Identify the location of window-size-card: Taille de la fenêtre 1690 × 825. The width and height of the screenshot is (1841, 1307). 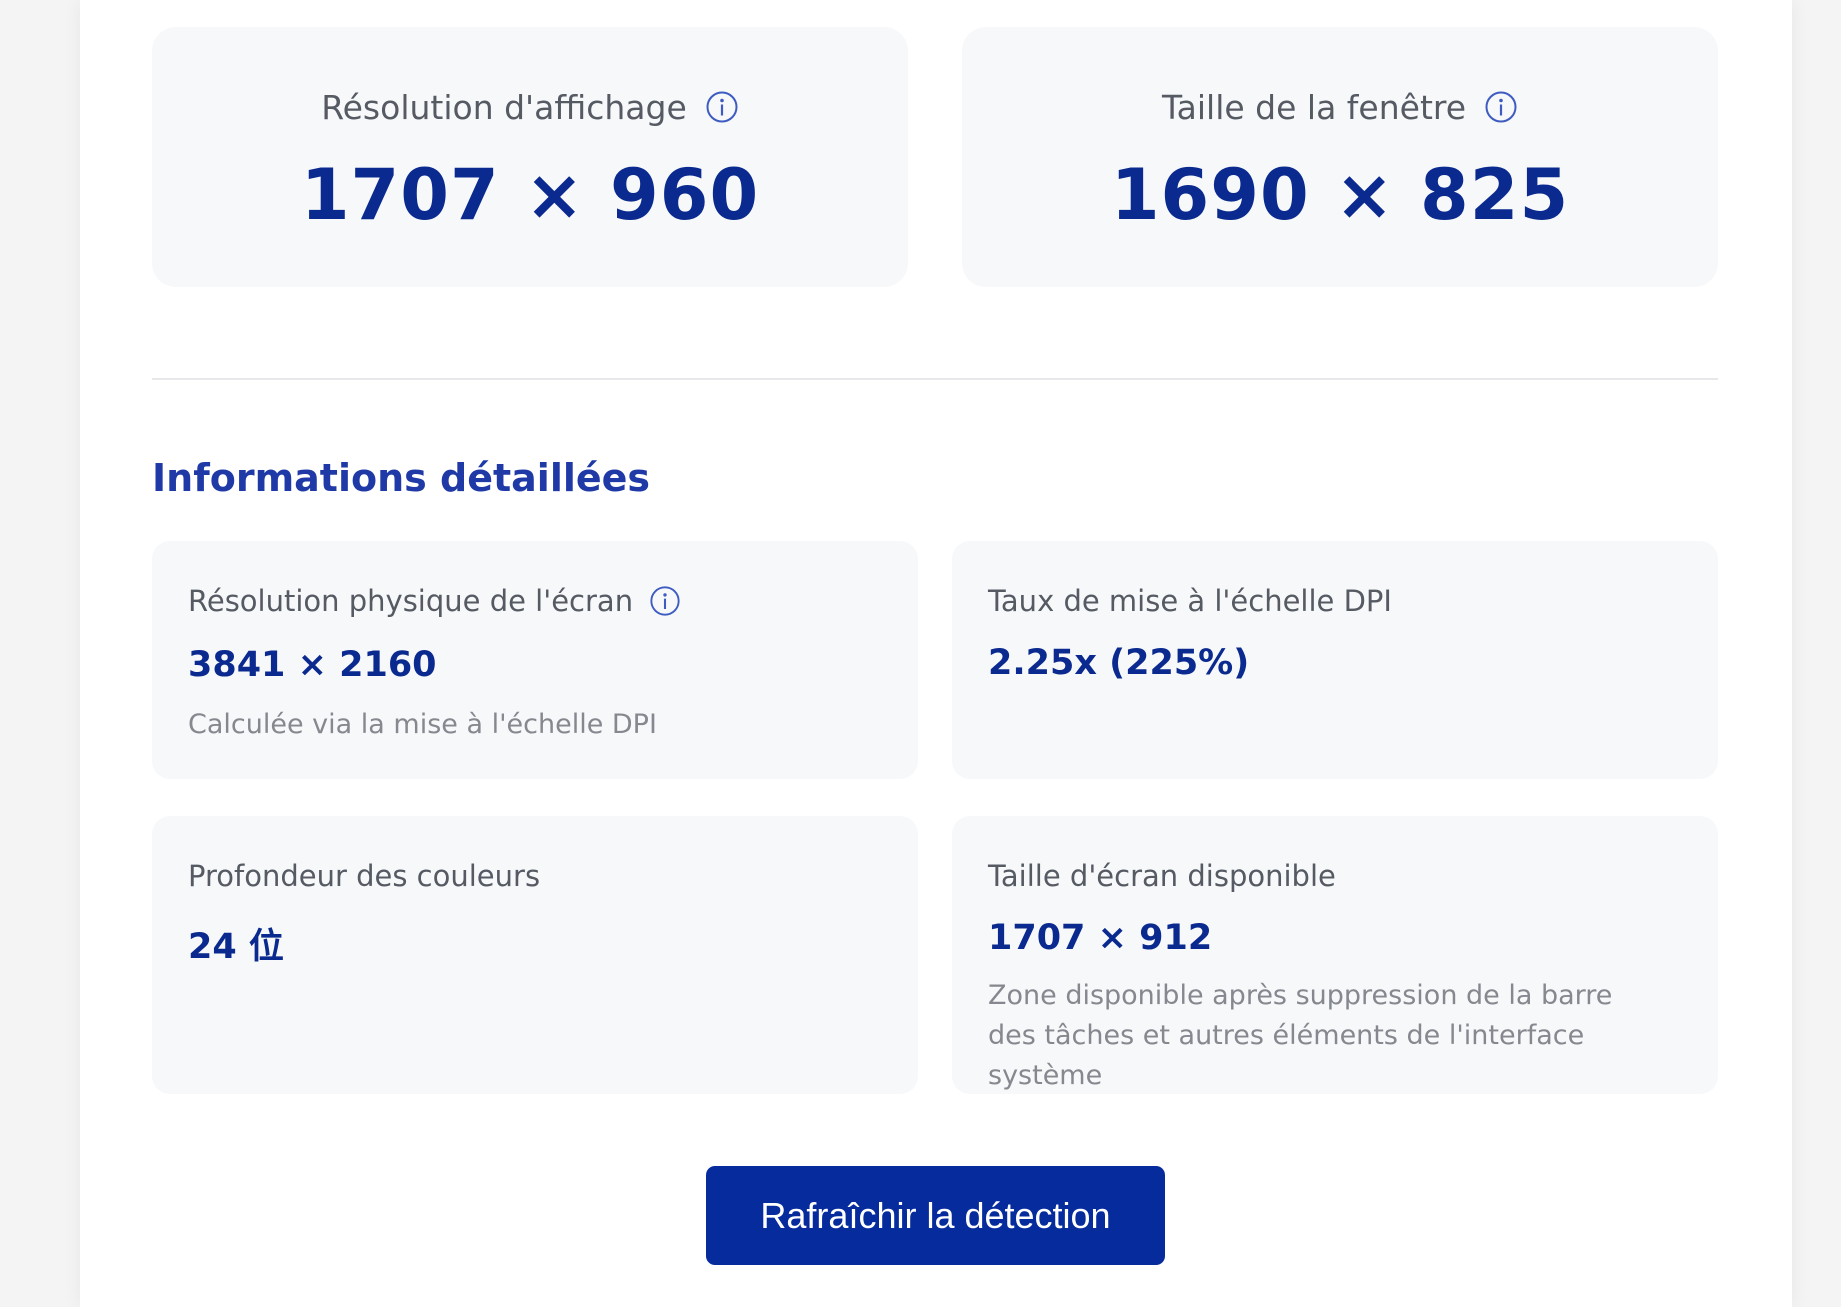
(1340, 157).